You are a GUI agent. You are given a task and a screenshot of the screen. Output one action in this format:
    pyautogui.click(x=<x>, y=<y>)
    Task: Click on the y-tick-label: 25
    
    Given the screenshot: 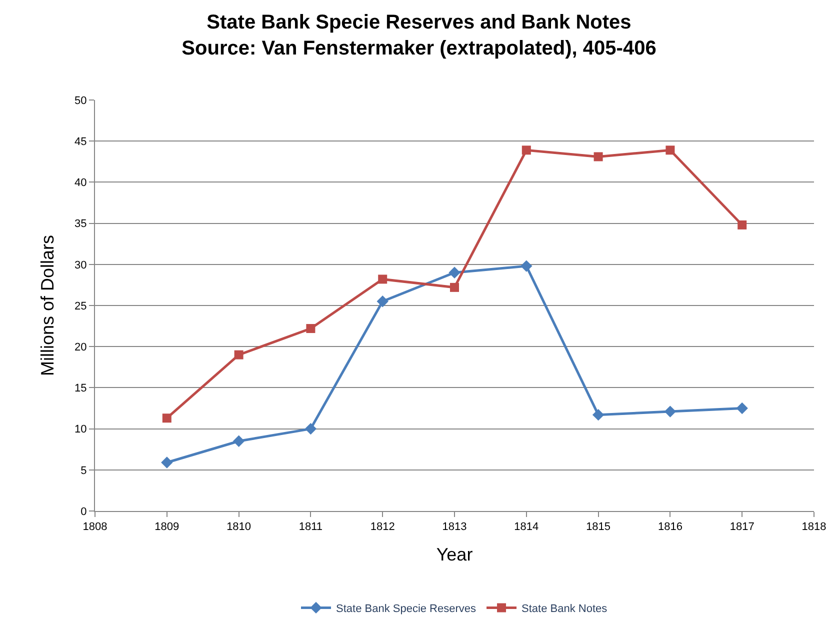 What is the action you would take?
    pyautogui.click(x=80, y=306)
    